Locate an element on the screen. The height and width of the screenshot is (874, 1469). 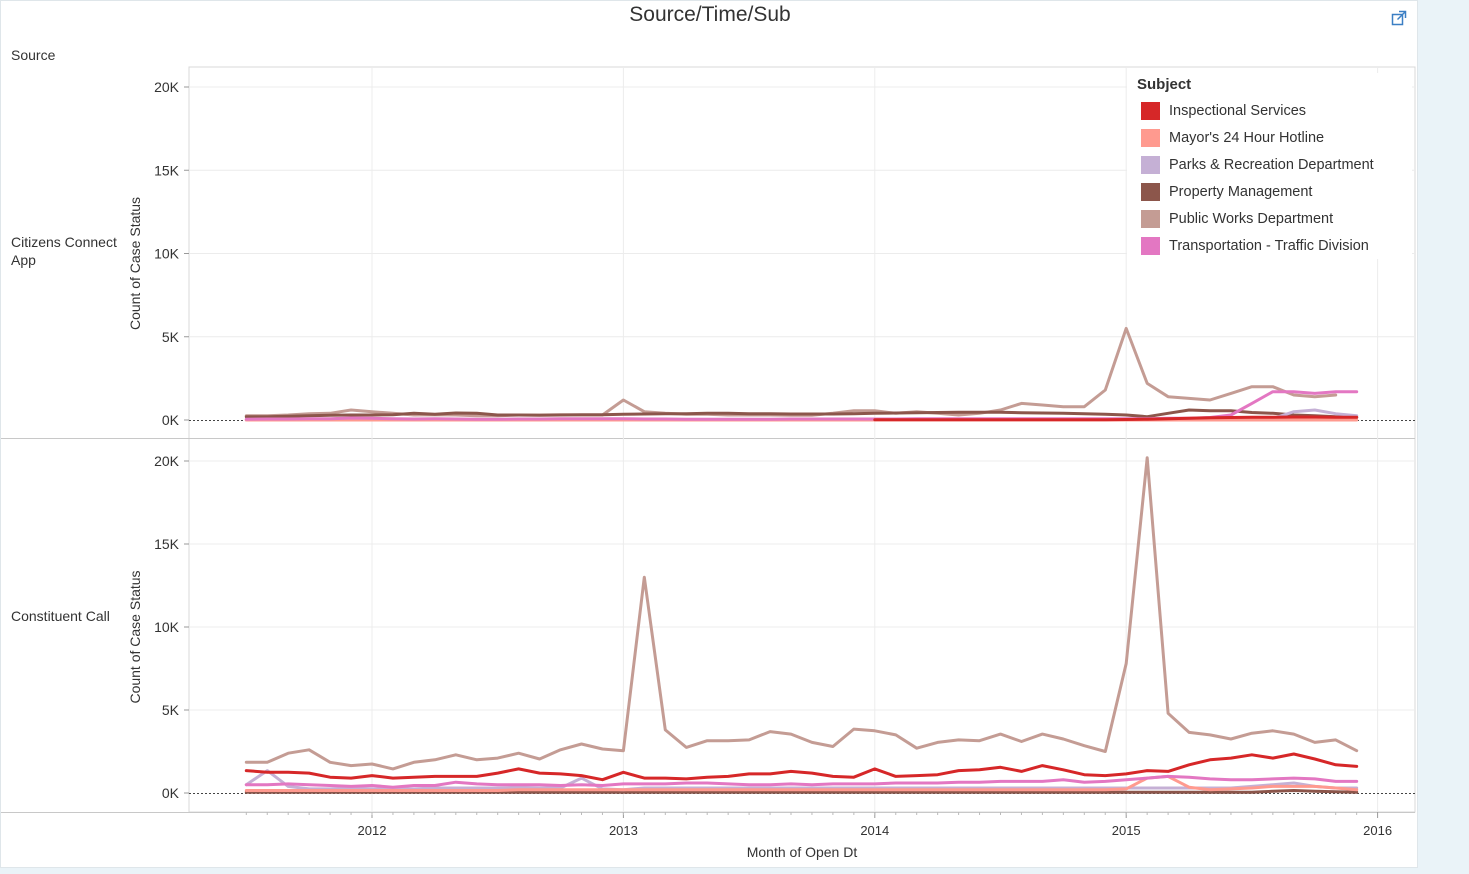
x-tick-label: 2016 is located at coordinates (1377, 830).